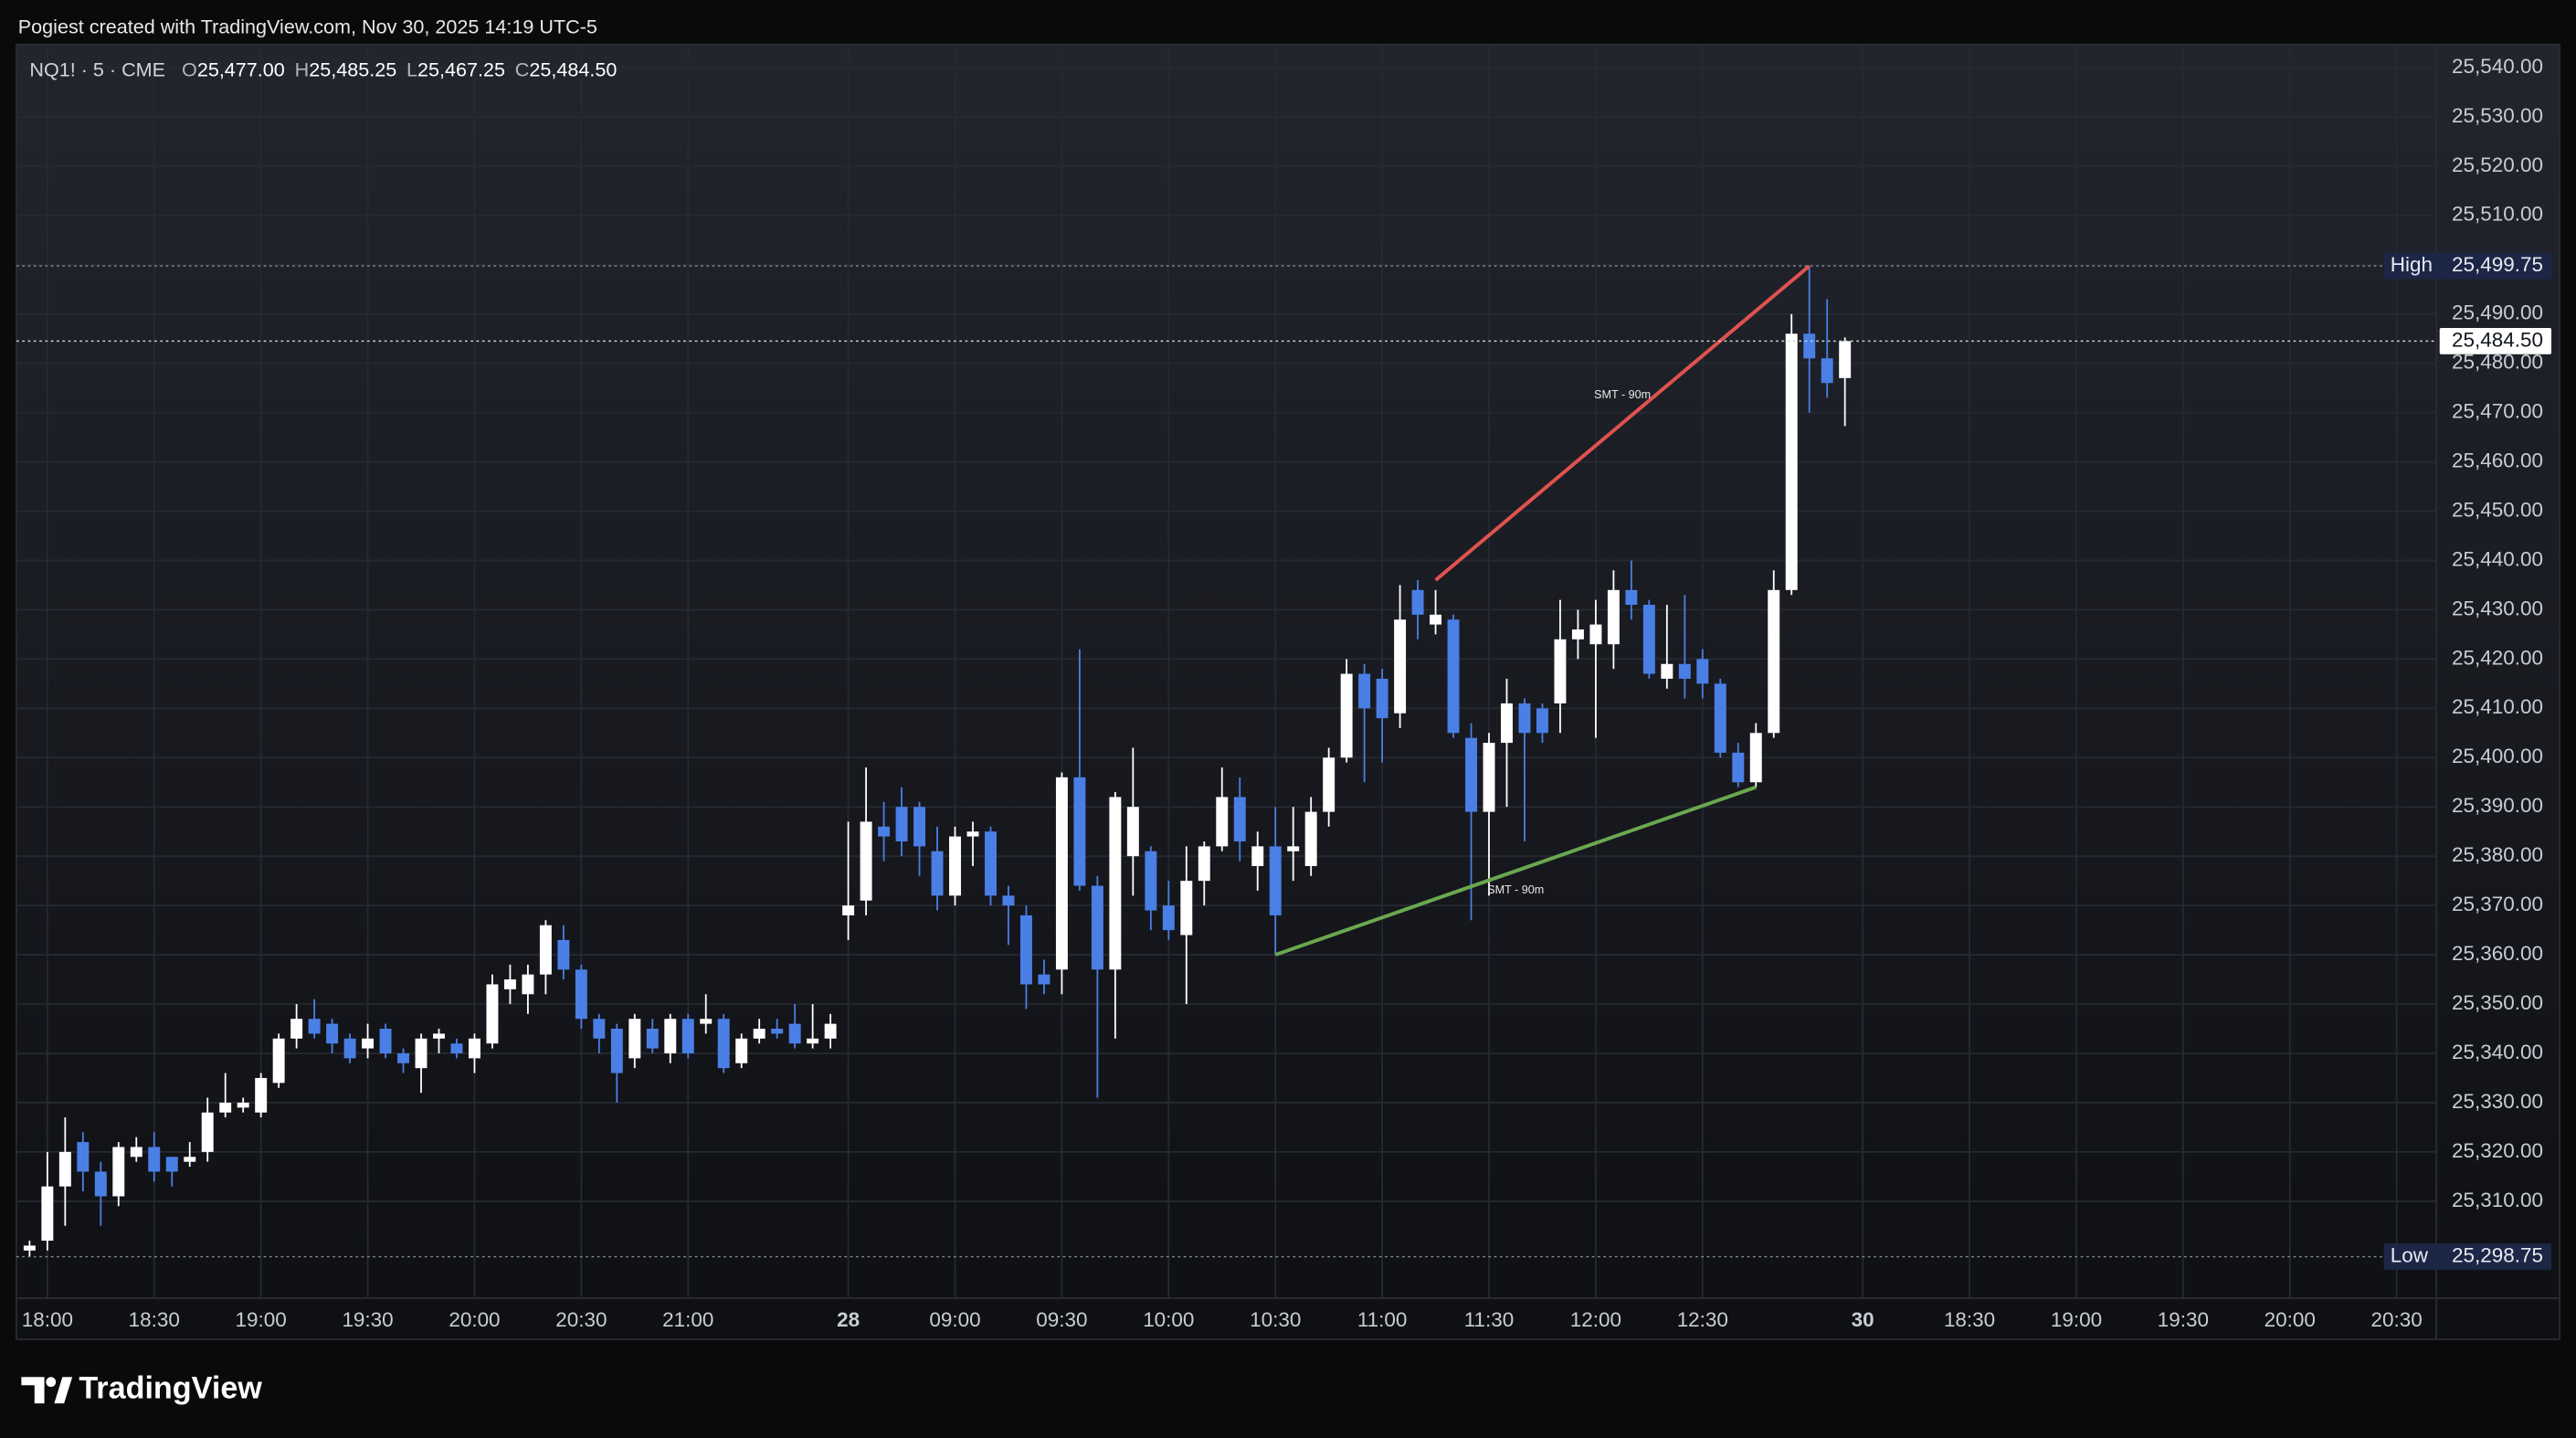 This screenshot has height=1438, width=2576. Describe the element at coordinates (2497, 1102) in the screenshot. I see `y-tick-label: 25,330.00` at that location.